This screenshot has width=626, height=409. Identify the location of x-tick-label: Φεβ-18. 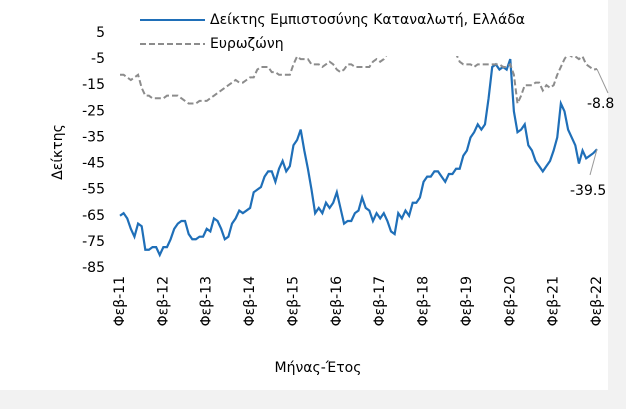
(424, 301).